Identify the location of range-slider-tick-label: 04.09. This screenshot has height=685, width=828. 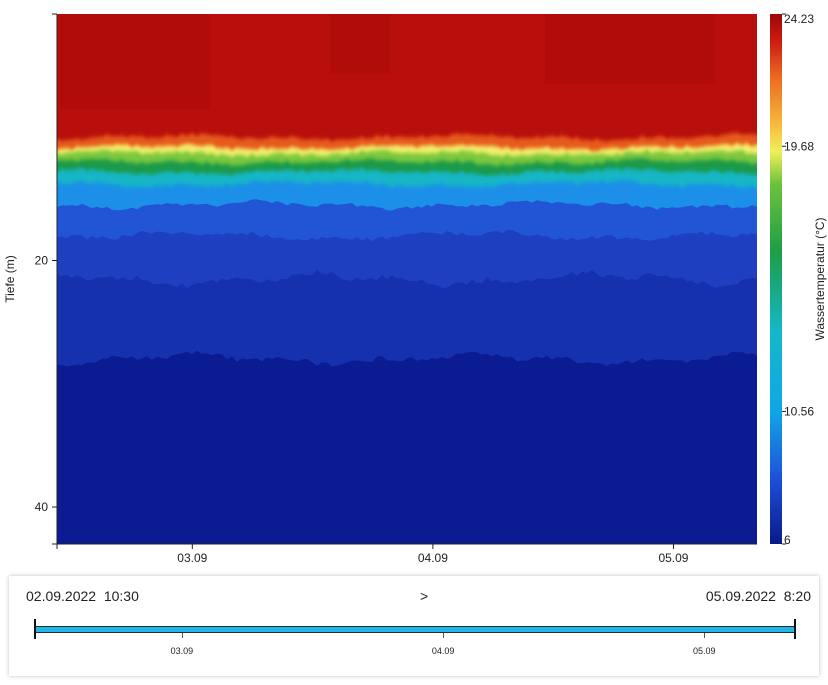
(443, 651).